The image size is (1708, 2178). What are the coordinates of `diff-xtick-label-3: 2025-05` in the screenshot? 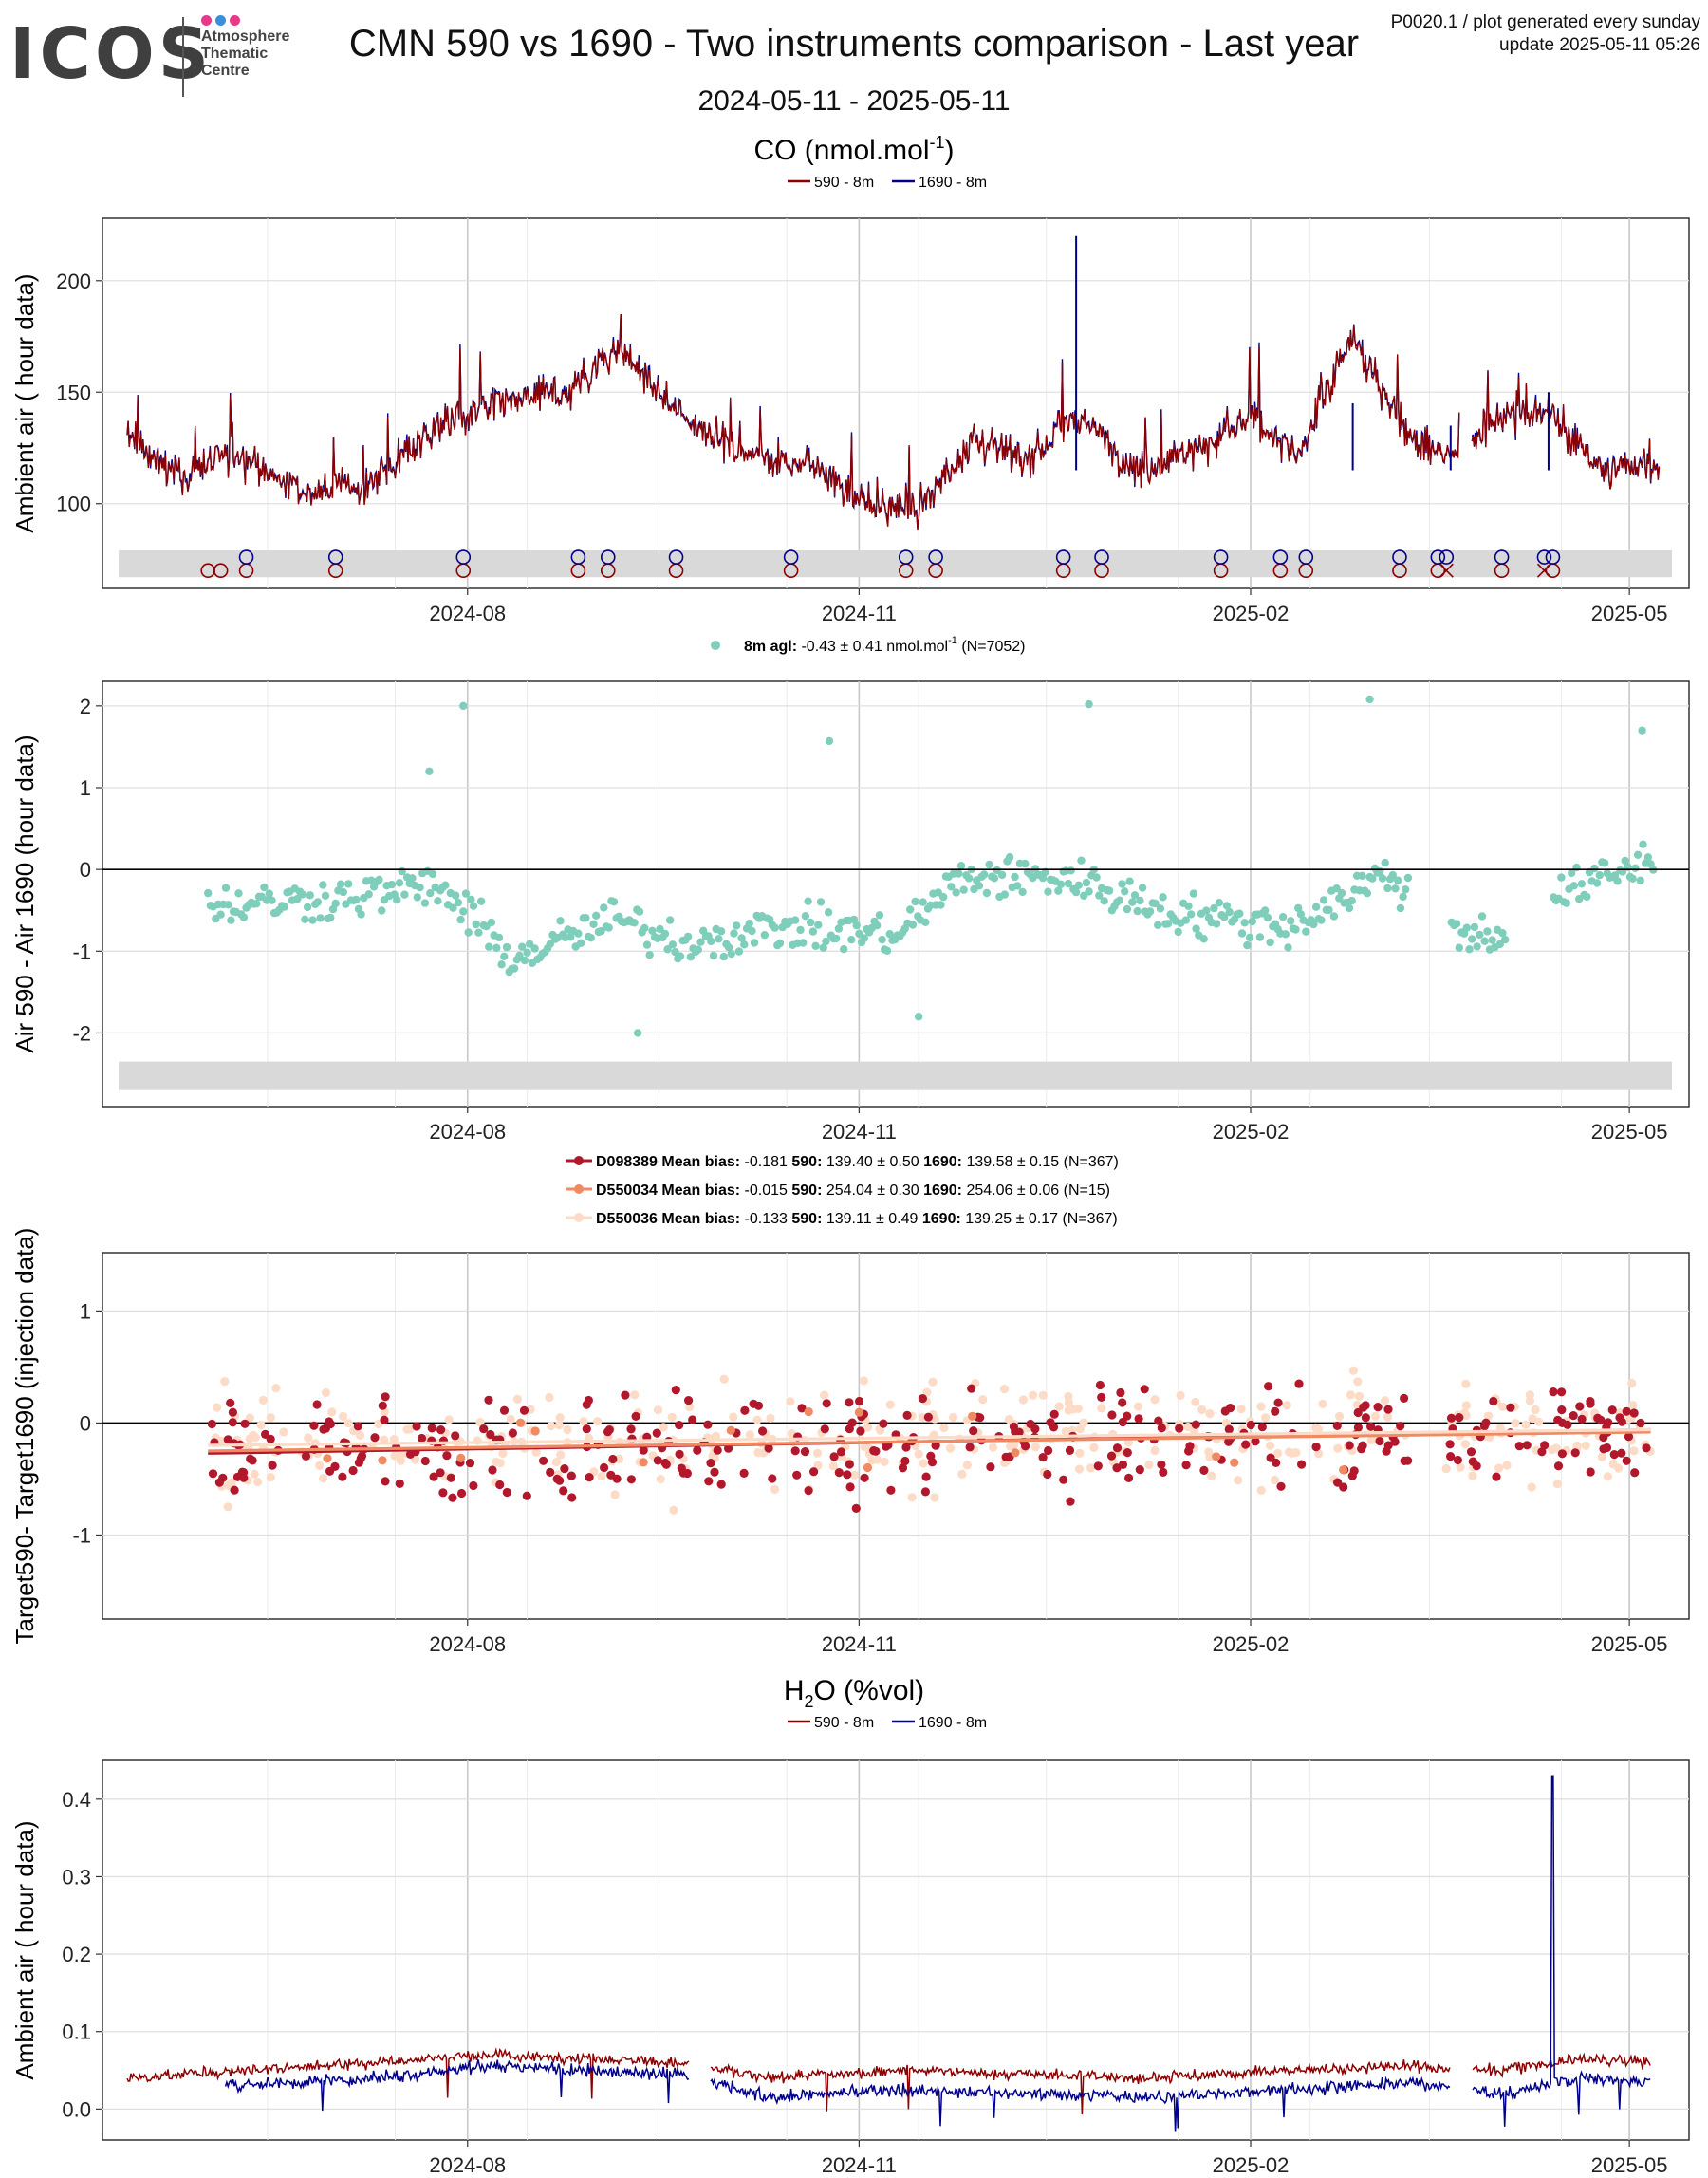 It's located at (1629, 1132).